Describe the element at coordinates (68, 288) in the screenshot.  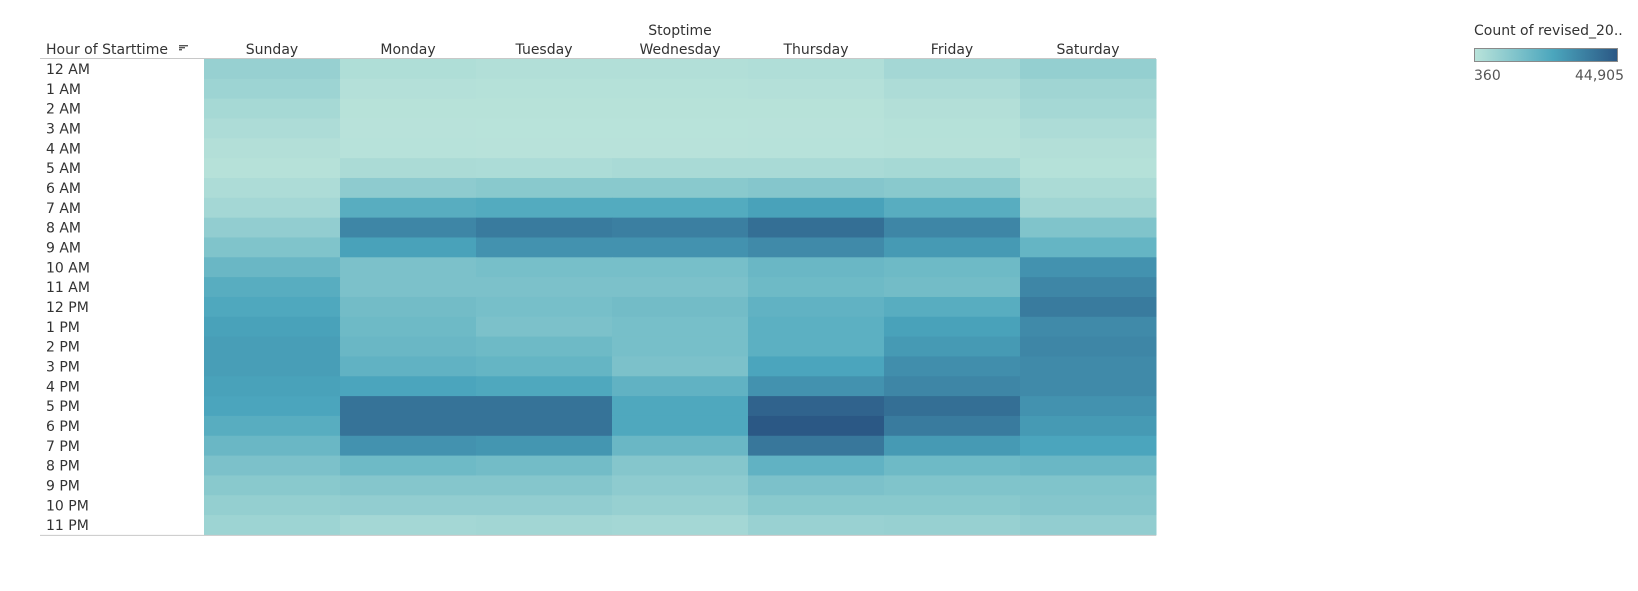
I see `row-label: 11 AM` at that location.